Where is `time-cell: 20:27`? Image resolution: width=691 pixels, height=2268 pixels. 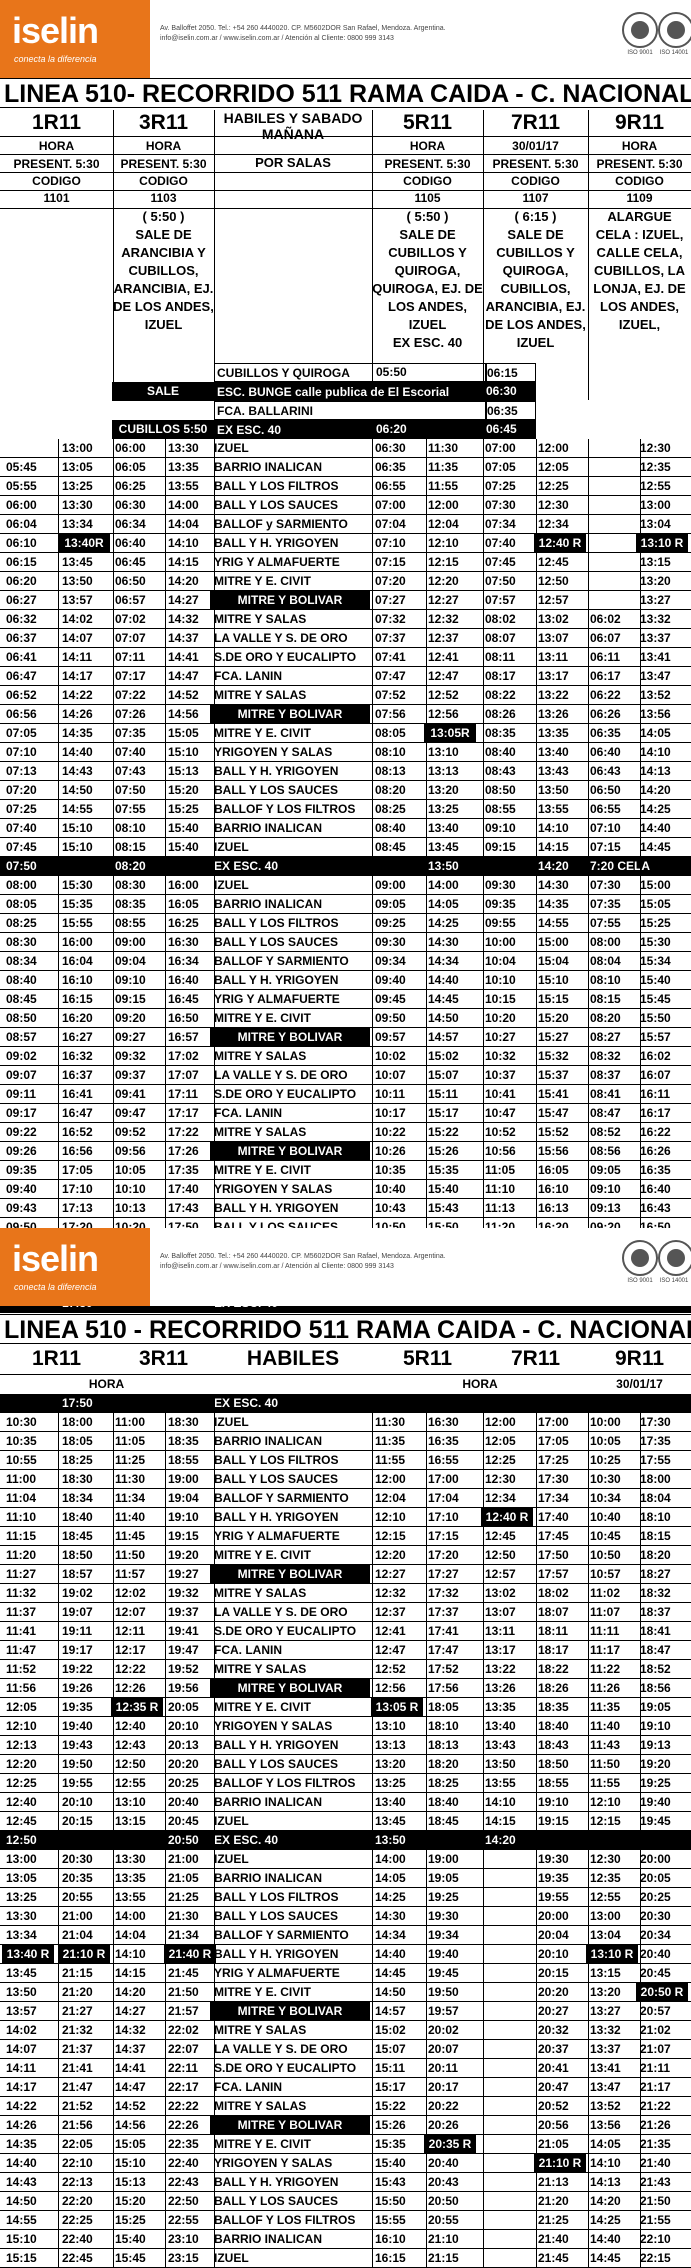 time-cell: 20:27 is located at coordinates (553, 2011).